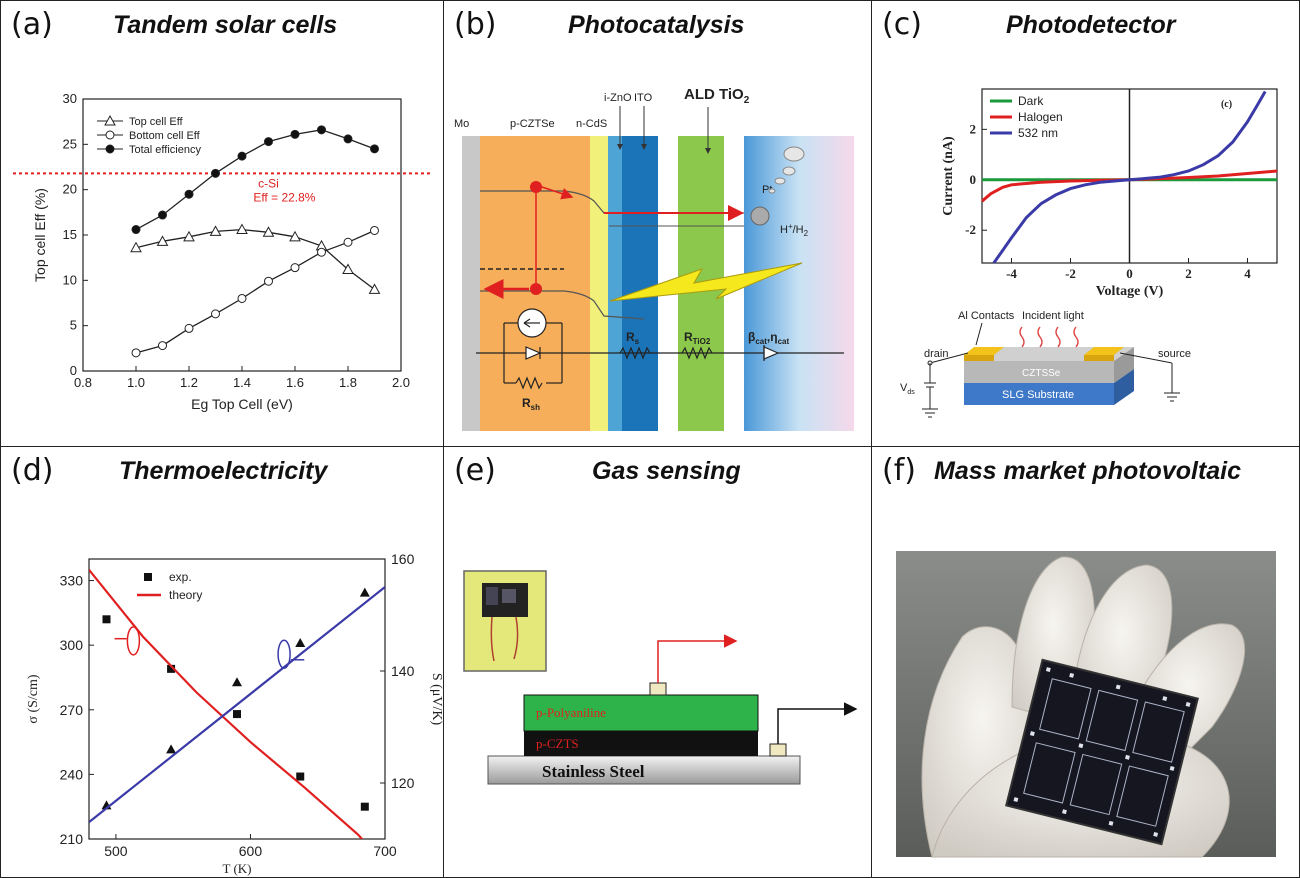 This screenshot has height=878, width=1300. I want to click on y-right-axis-label: S (μV/K), so click(436, 699).